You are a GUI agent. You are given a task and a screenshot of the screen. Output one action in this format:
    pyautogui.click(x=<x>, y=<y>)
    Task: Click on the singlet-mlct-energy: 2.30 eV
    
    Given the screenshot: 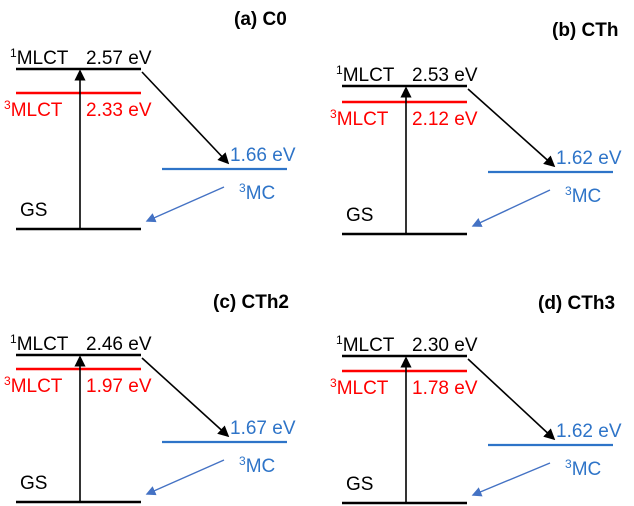 What is the action you would take?
    pyautogui.click(x=445, y=345)
    